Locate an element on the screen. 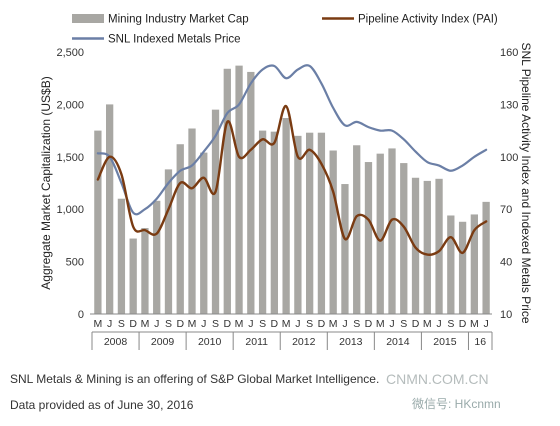  y-axis-right: 10 40 70 100 130 160 is located at coordinates (509, 184).